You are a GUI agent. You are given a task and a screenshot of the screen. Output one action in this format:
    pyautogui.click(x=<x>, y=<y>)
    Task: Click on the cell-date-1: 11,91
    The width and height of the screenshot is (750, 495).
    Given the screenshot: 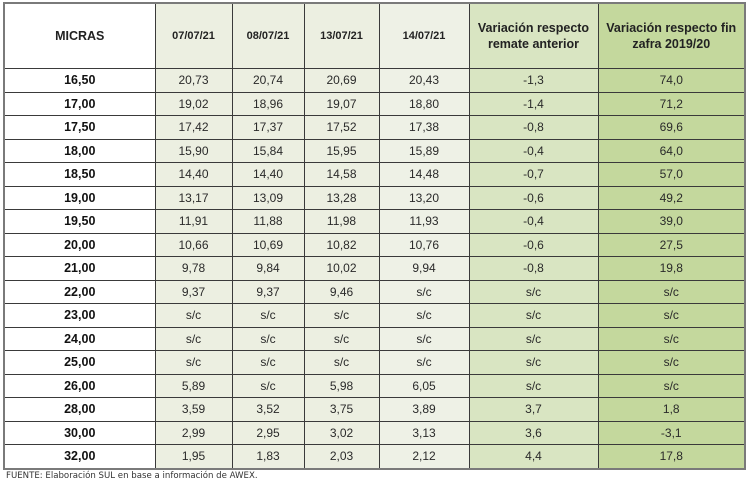 What is the action you would take?
    pyautogui.click(x=193, y=221)
    